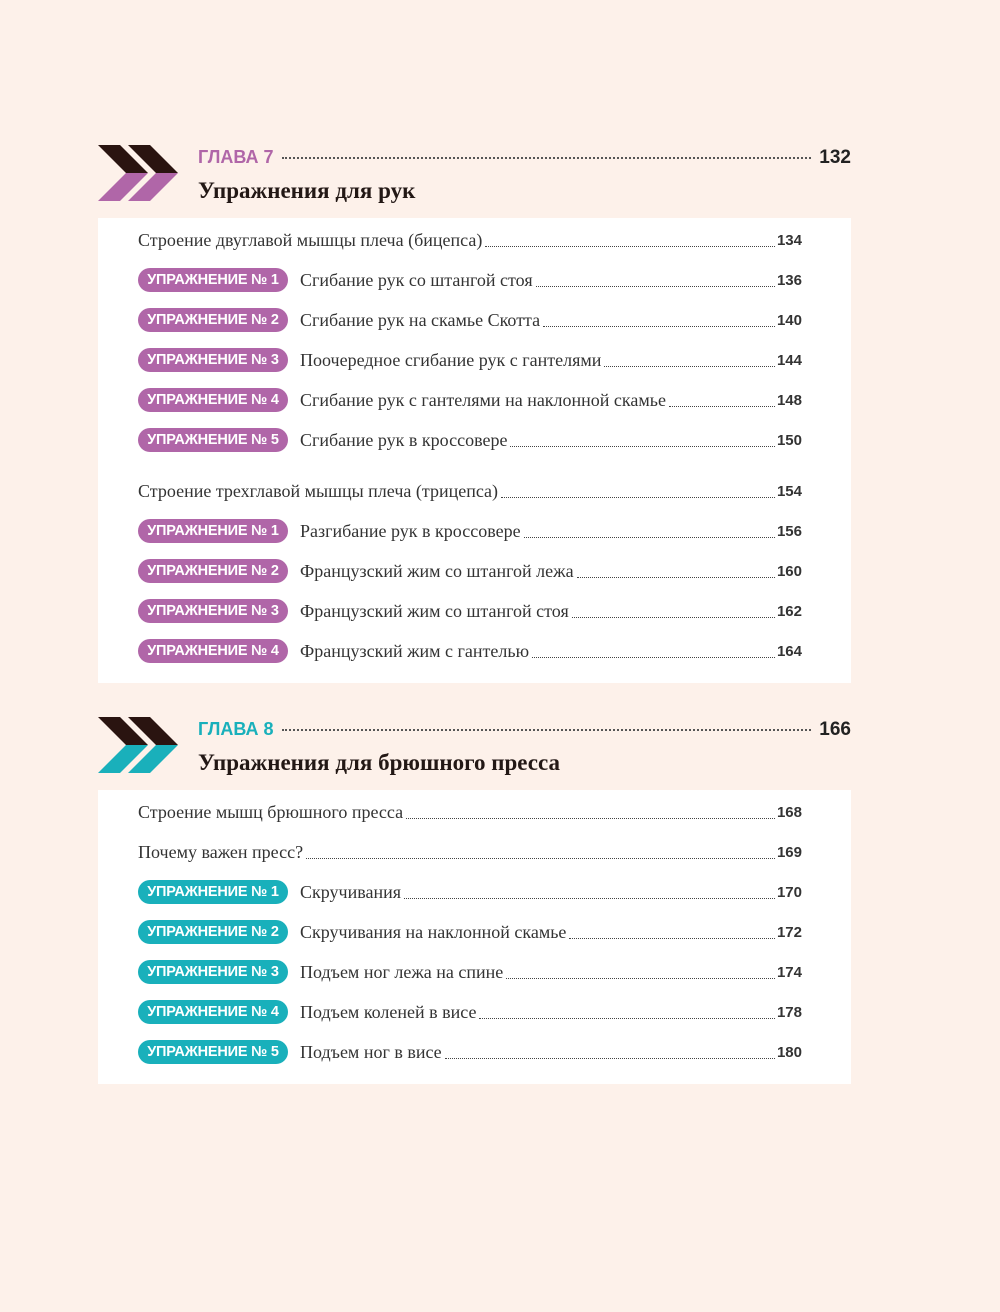 This screenshot has width=1000, height=1312. I want to click on chapter-page: 132, so click(835, 157).